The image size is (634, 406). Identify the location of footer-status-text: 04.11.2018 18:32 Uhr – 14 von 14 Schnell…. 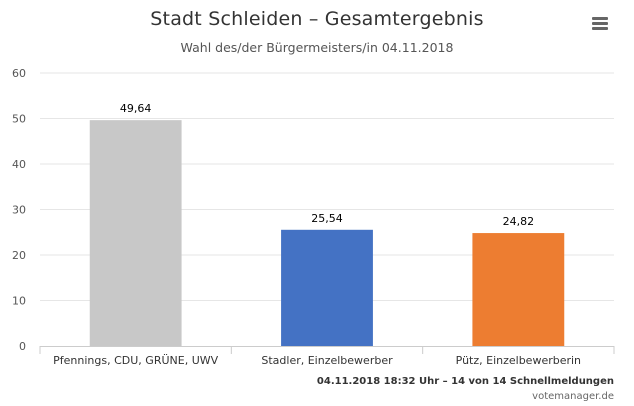
(465, 381).